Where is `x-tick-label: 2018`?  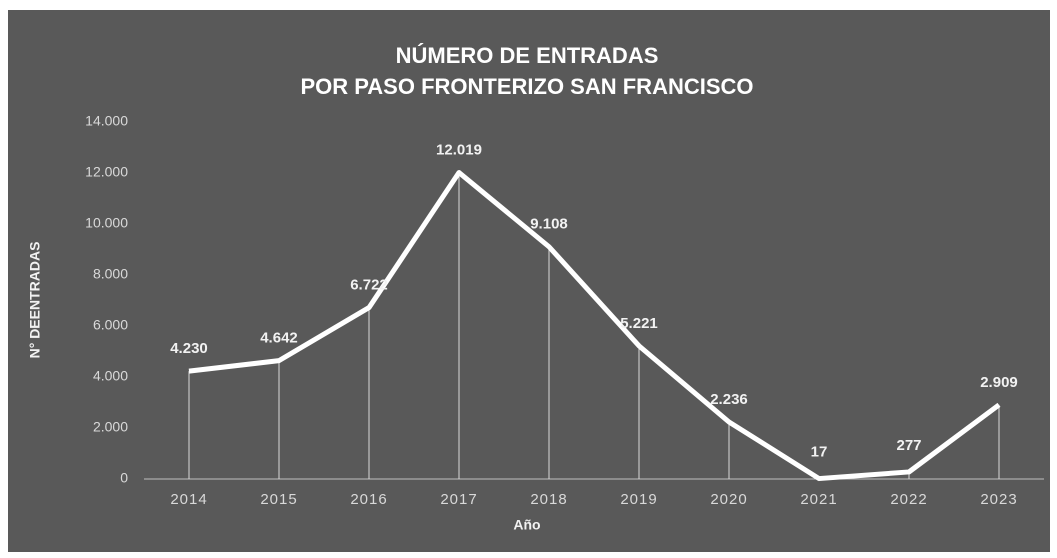
x-tick-label: 2018 is located at coordinates (548, 499).